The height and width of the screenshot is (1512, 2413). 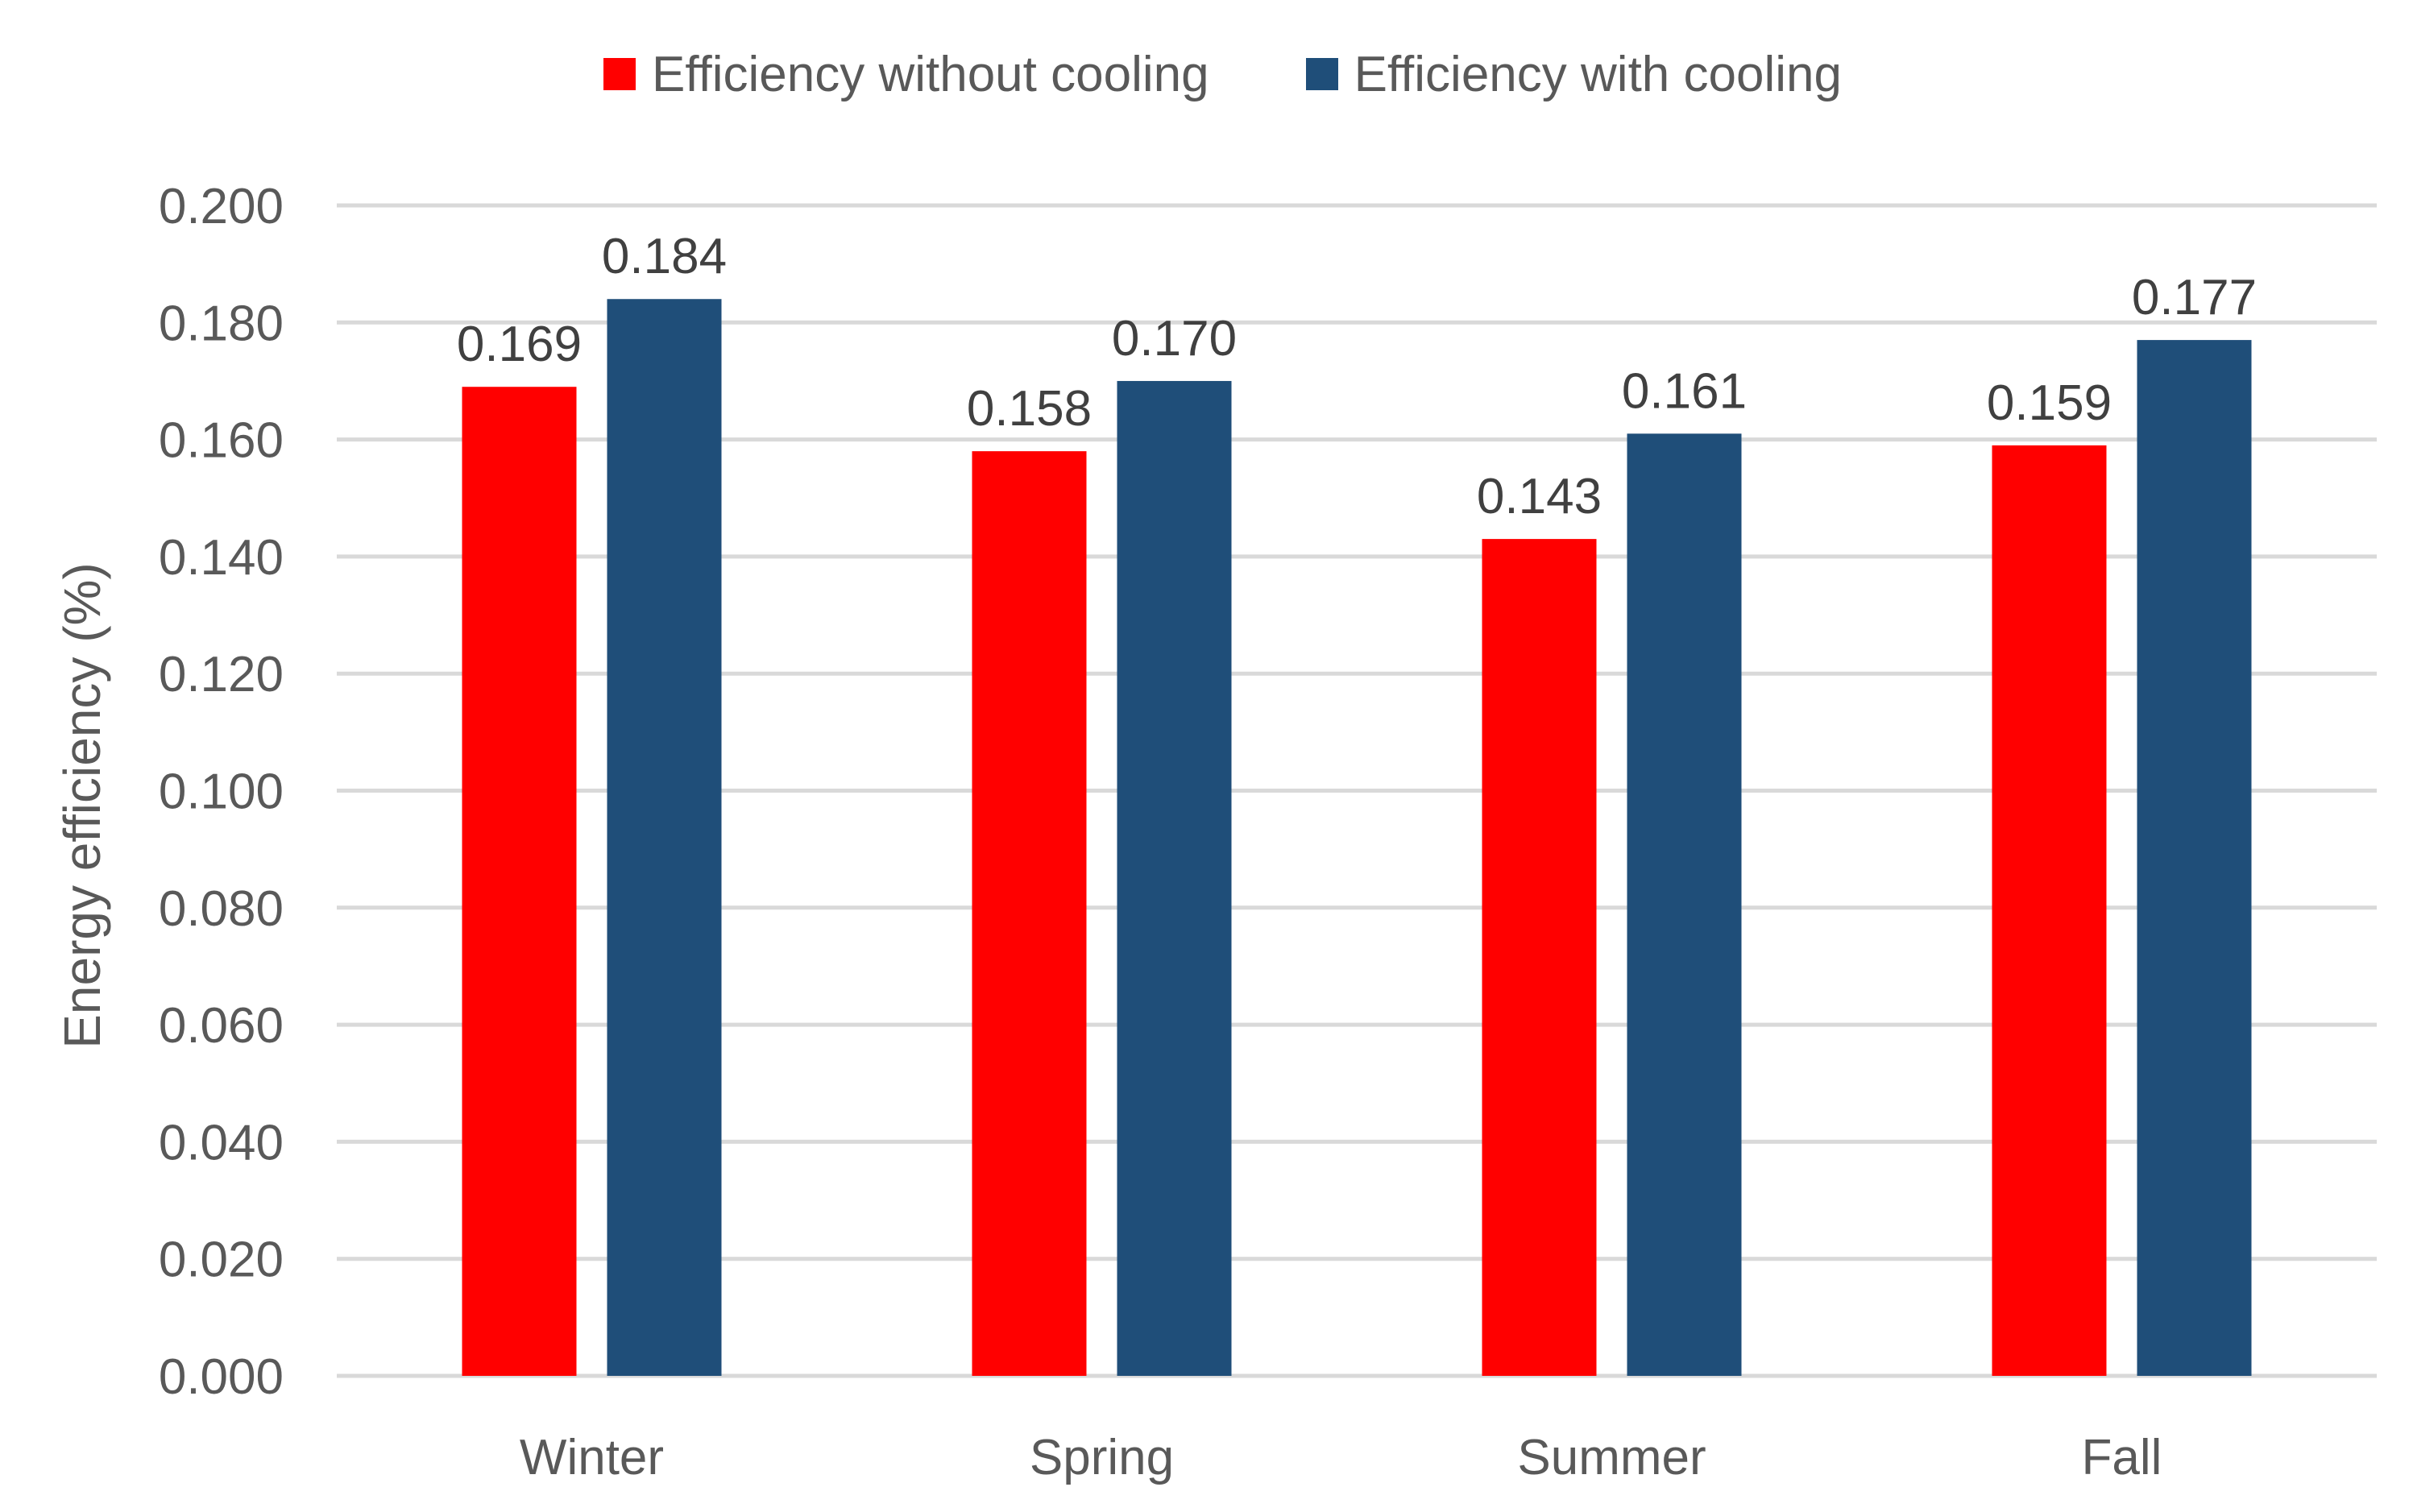 What do you see at coordinates (221, 207) in the screenshot?
I see `y-tick-label: 0.200` at bounding box center [221, 207].